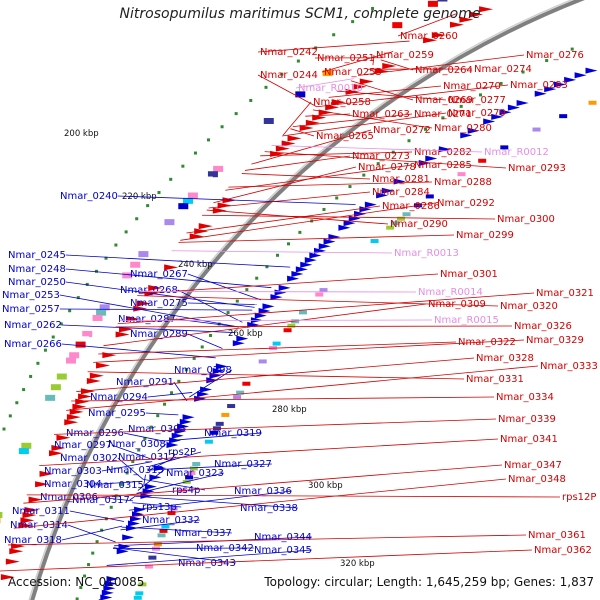  Describe the element at coordinates (283, 550) in the screenshot. I see `minus-gene-label: Nmar_0345` at that location.